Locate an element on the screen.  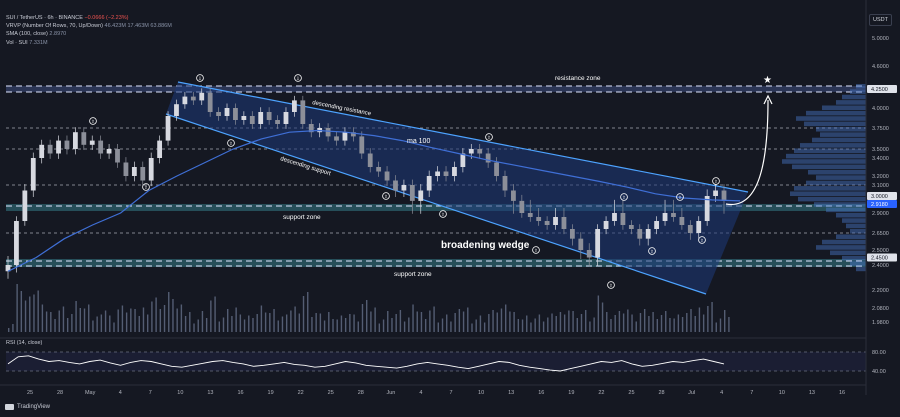
vol-value: 7.331M is located at coordinates (38, 42).